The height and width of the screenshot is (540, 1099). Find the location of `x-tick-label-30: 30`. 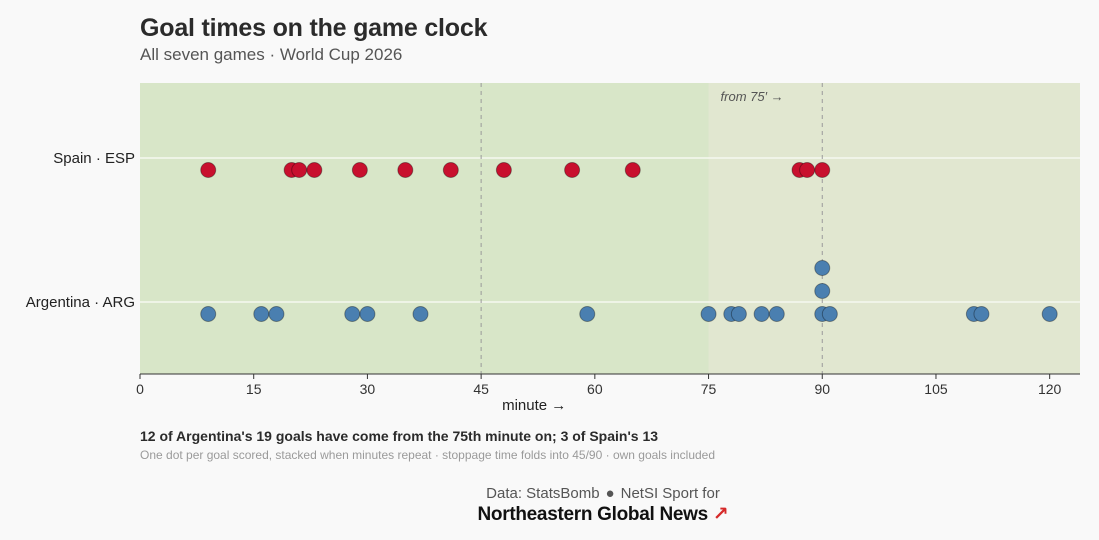

x-tick-label-30: 30 is located at coordinates (368, 389).